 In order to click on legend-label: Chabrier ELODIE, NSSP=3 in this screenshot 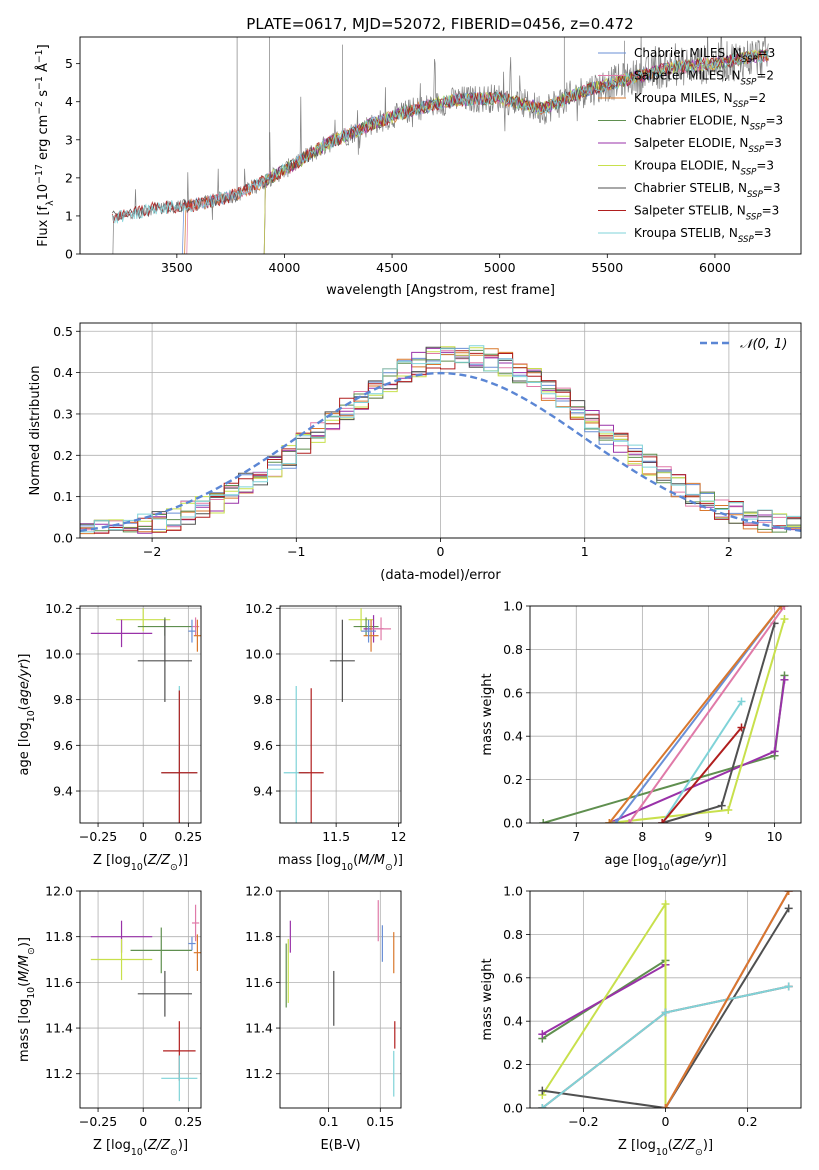, I will do `click(708, 123)`.